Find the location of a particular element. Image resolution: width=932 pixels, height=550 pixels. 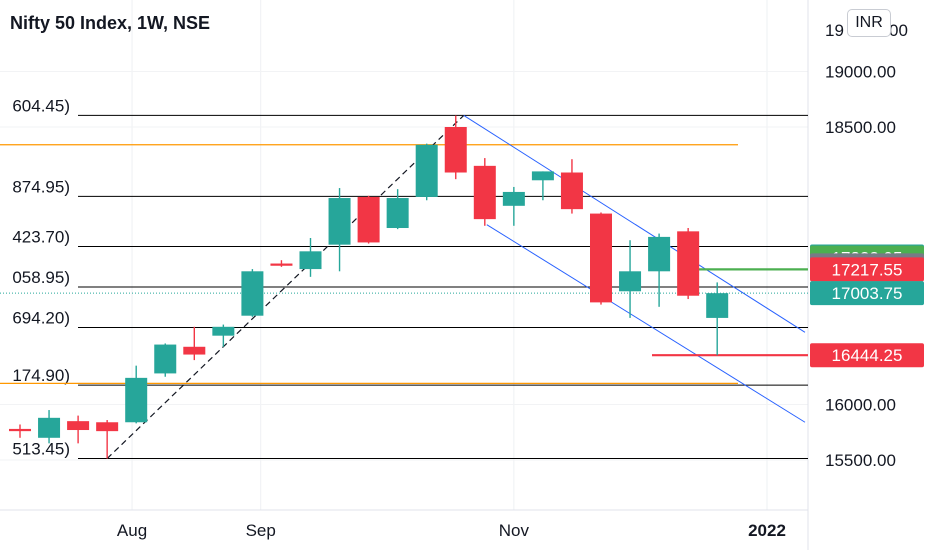

fib-level-label: 513.45) is located at coordinates (41, 449).